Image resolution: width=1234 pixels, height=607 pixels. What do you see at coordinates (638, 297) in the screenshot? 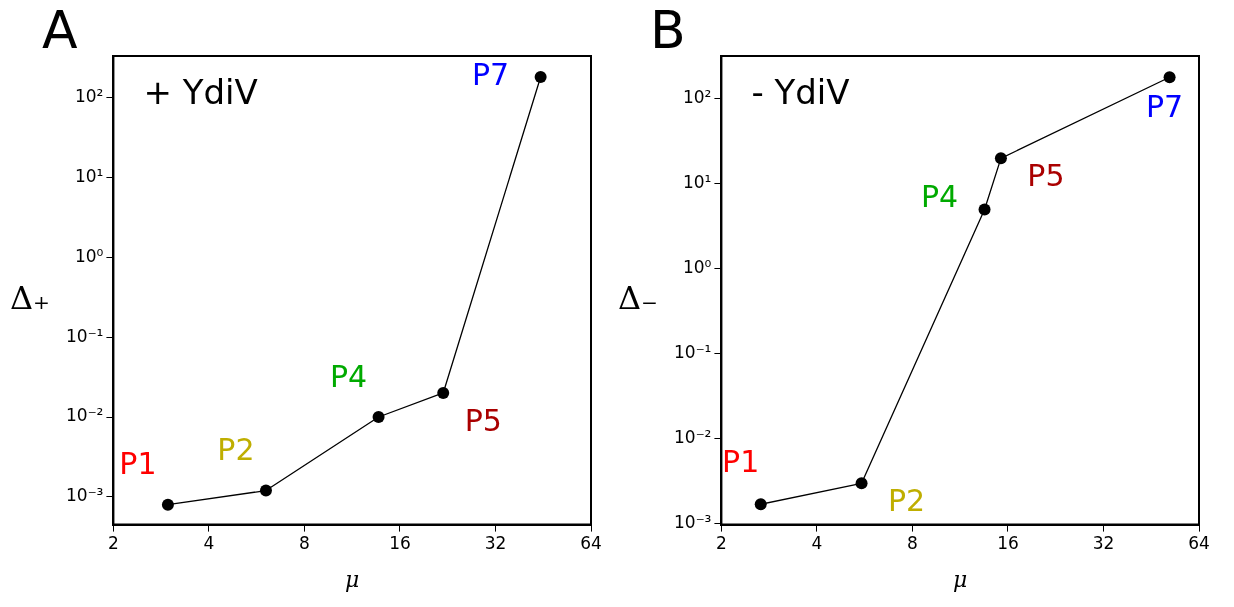
I see `y-axis-title: Δ₋` at bounding box center [638, 297].